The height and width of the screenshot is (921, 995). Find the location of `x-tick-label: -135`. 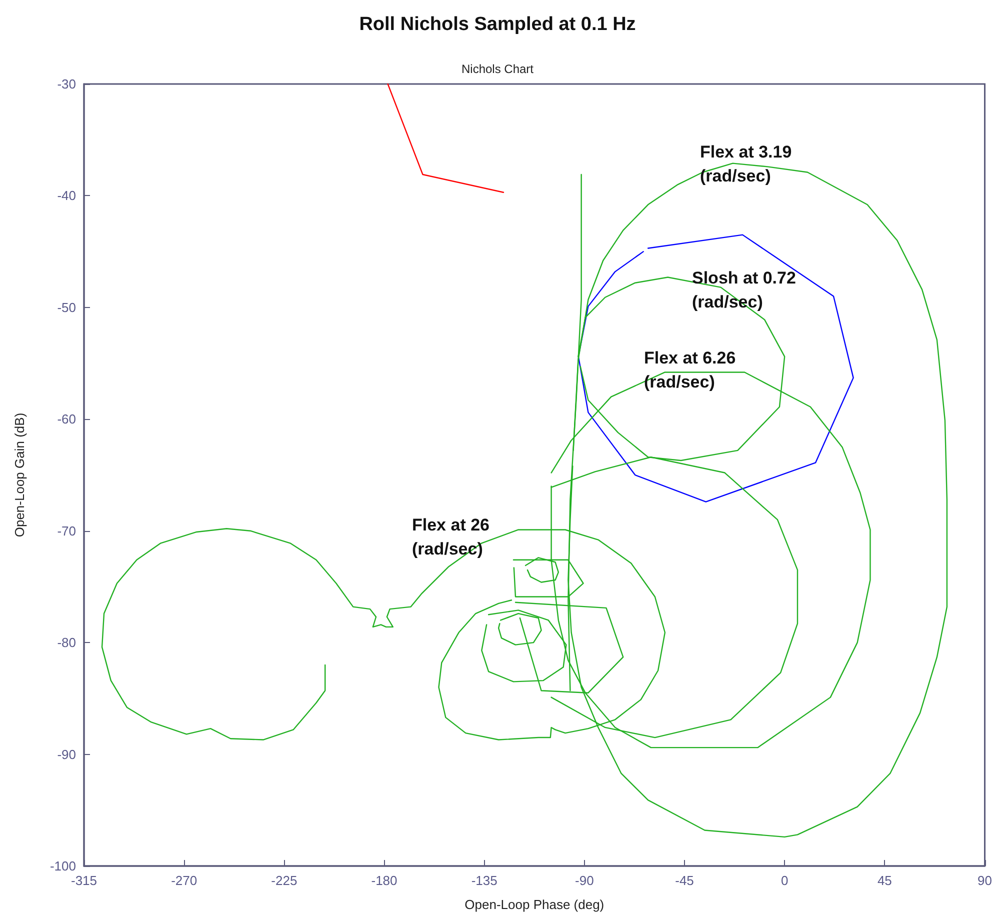

x-tick-label: -135 is located at coordinates (484, 880).